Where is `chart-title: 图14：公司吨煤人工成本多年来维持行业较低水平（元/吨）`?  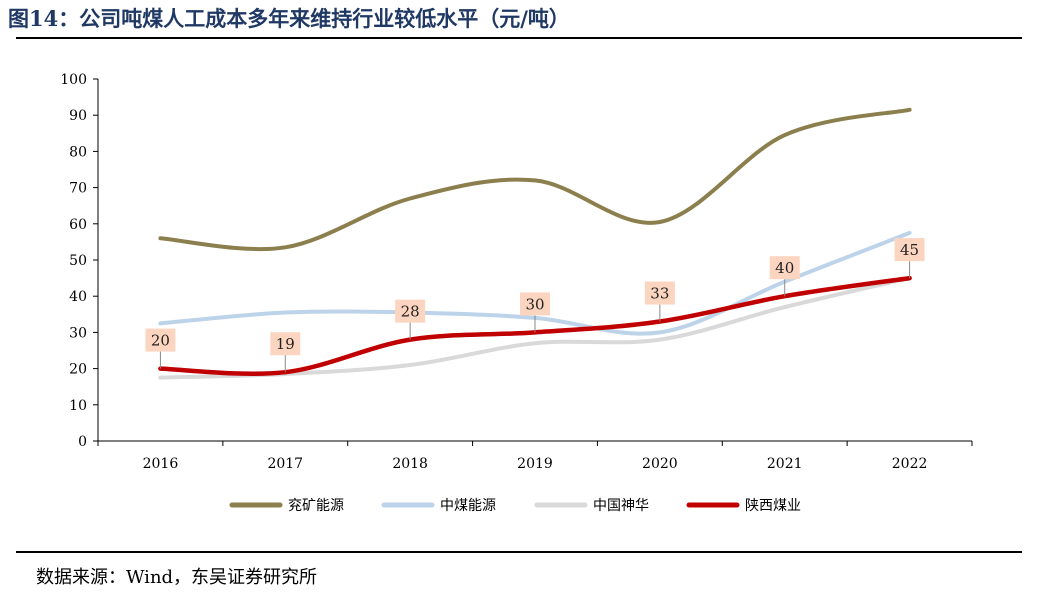 chart-title: 图14：公司吨煤人工成本多年来维持行业较低水平（元/吨） is located at coordinates (289, 18).